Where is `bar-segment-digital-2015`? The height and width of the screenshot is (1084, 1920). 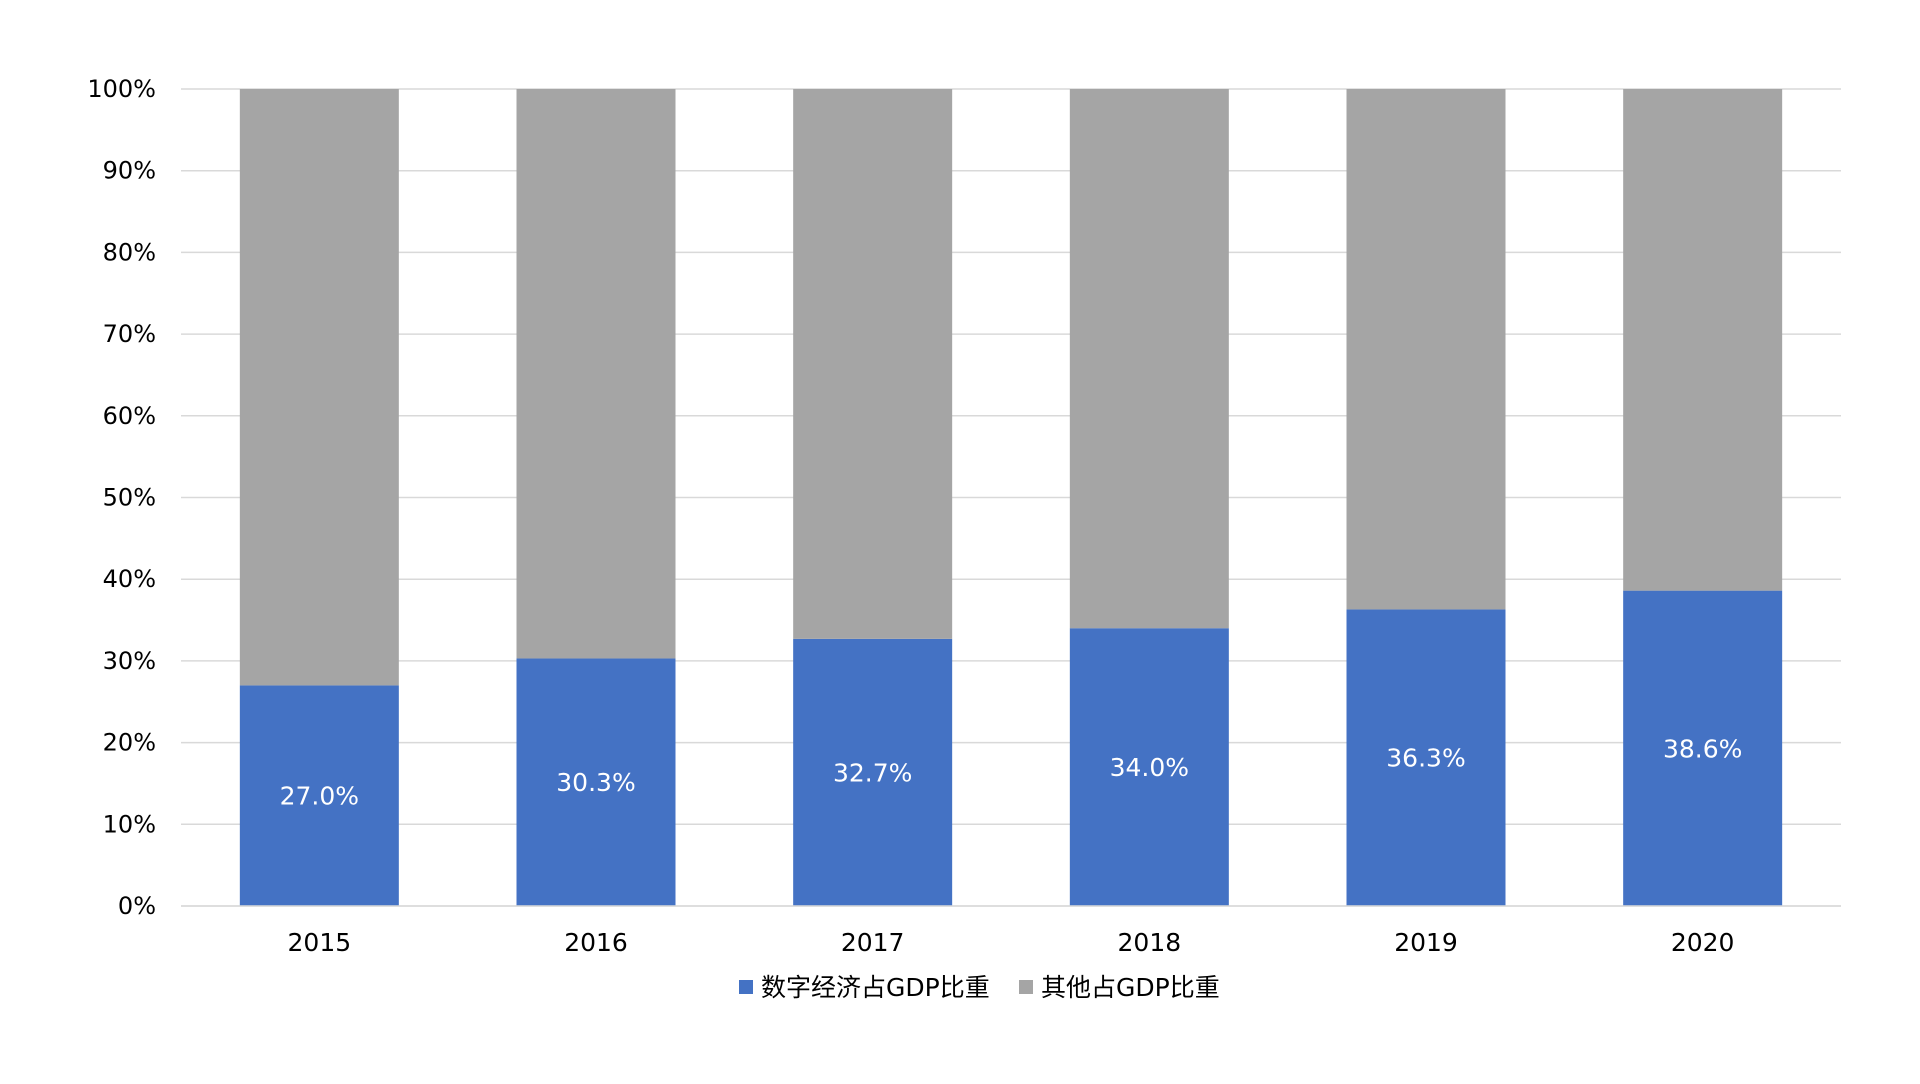
bar-segment-digital-2015 is located at coordinates (319, 795).